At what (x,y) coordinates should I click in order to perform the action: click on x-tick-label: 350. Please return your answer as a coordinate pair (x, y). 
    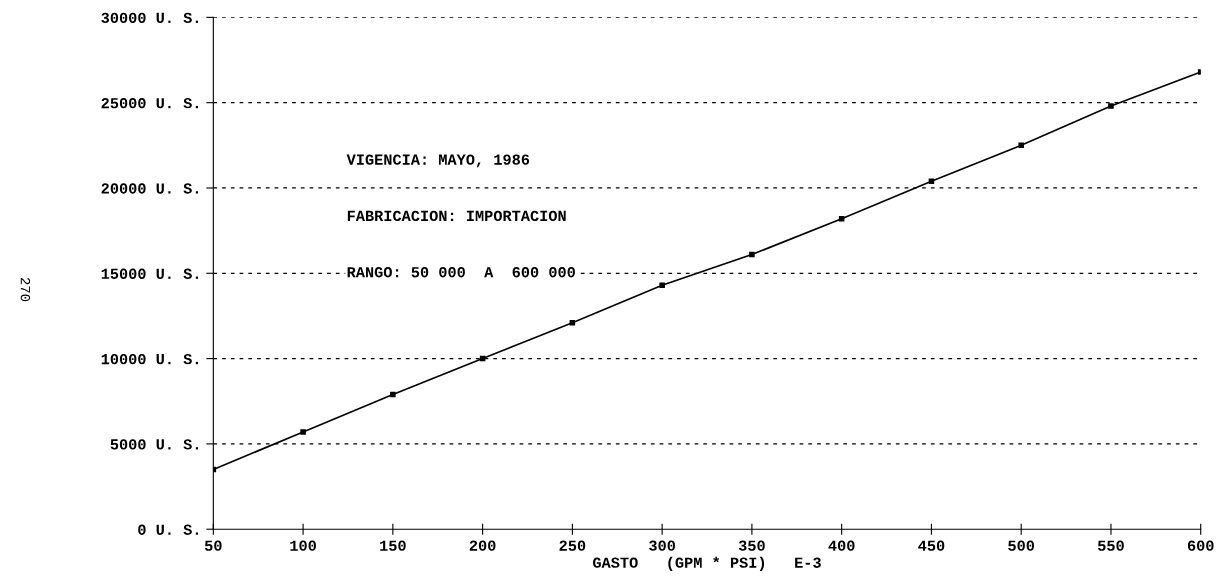
    Looking at the image, I should click on (751, 545).